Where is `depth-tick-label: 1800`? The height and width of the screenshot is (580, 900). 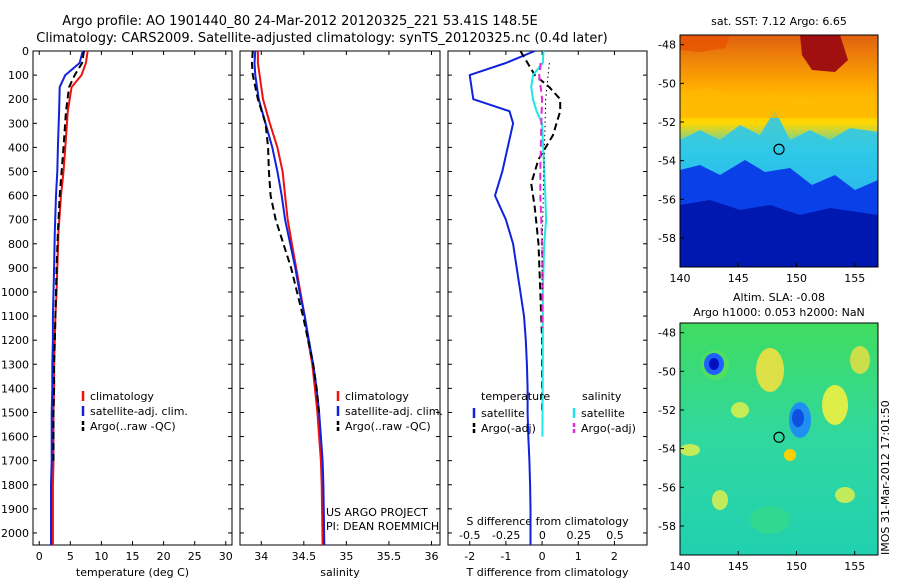 depth-tick-label: 1800 is located at coordinates (15, 485).